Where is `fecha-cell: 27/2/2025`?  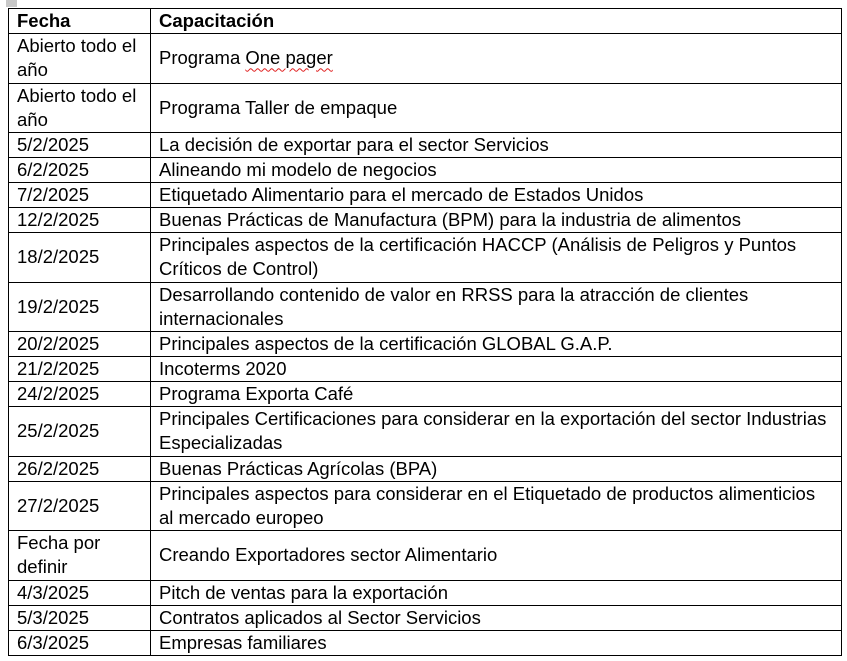 fecha-cell: 27/2/2025 is located at coordinates (79, 505).